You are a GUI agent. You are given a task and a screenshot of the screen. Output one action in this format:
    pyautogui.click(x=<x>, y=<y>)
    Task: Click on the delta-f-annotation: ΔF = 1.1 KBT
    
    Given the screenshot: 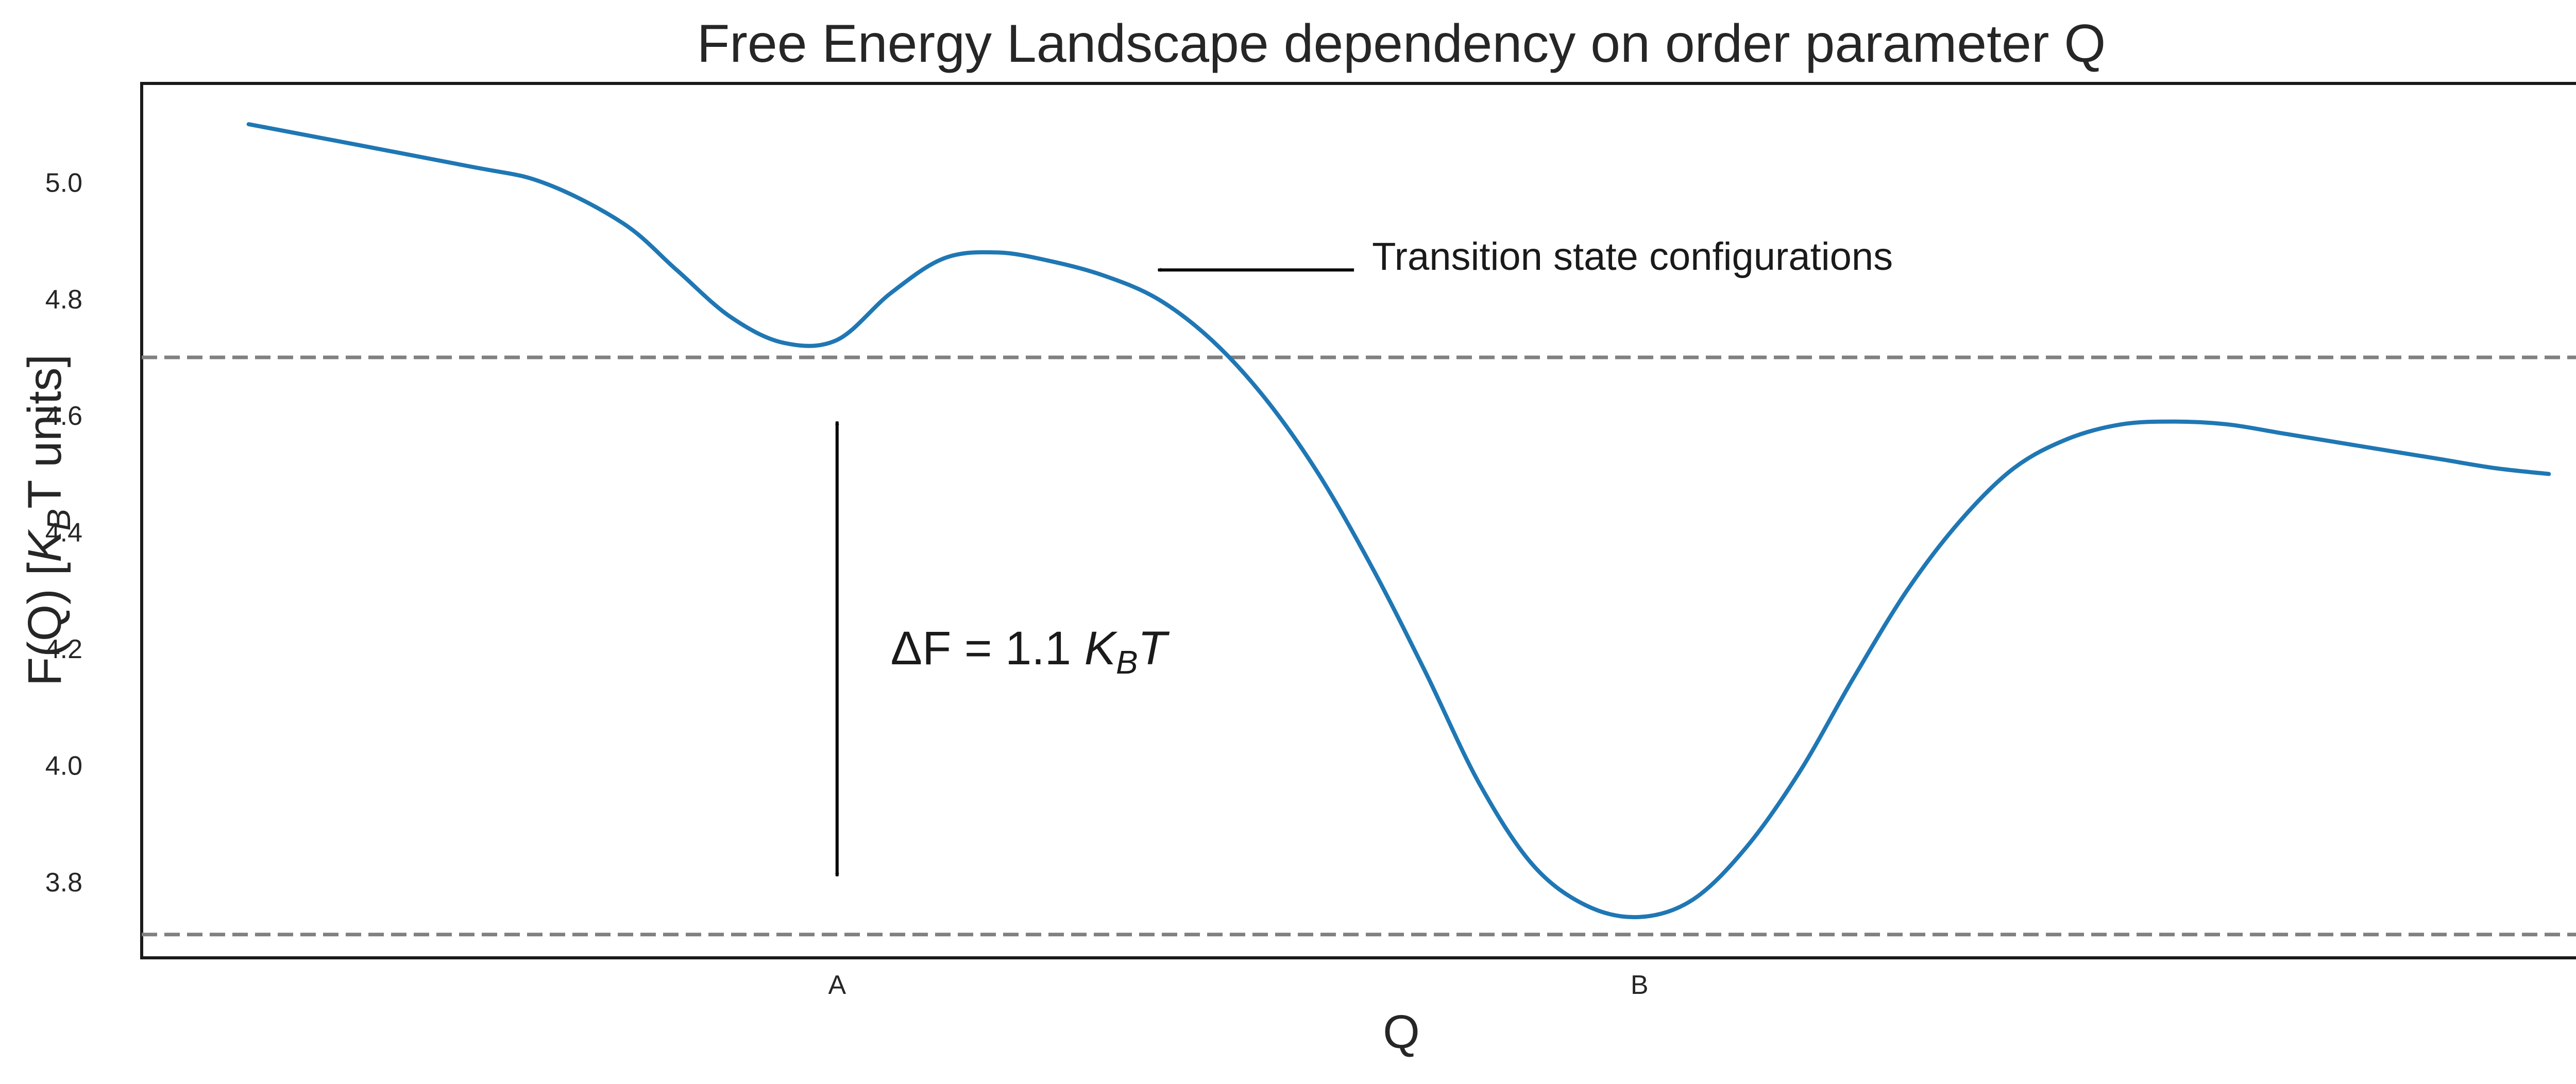 What is the action you would take?
    pyautogui.click(x=1030, y=651)
    